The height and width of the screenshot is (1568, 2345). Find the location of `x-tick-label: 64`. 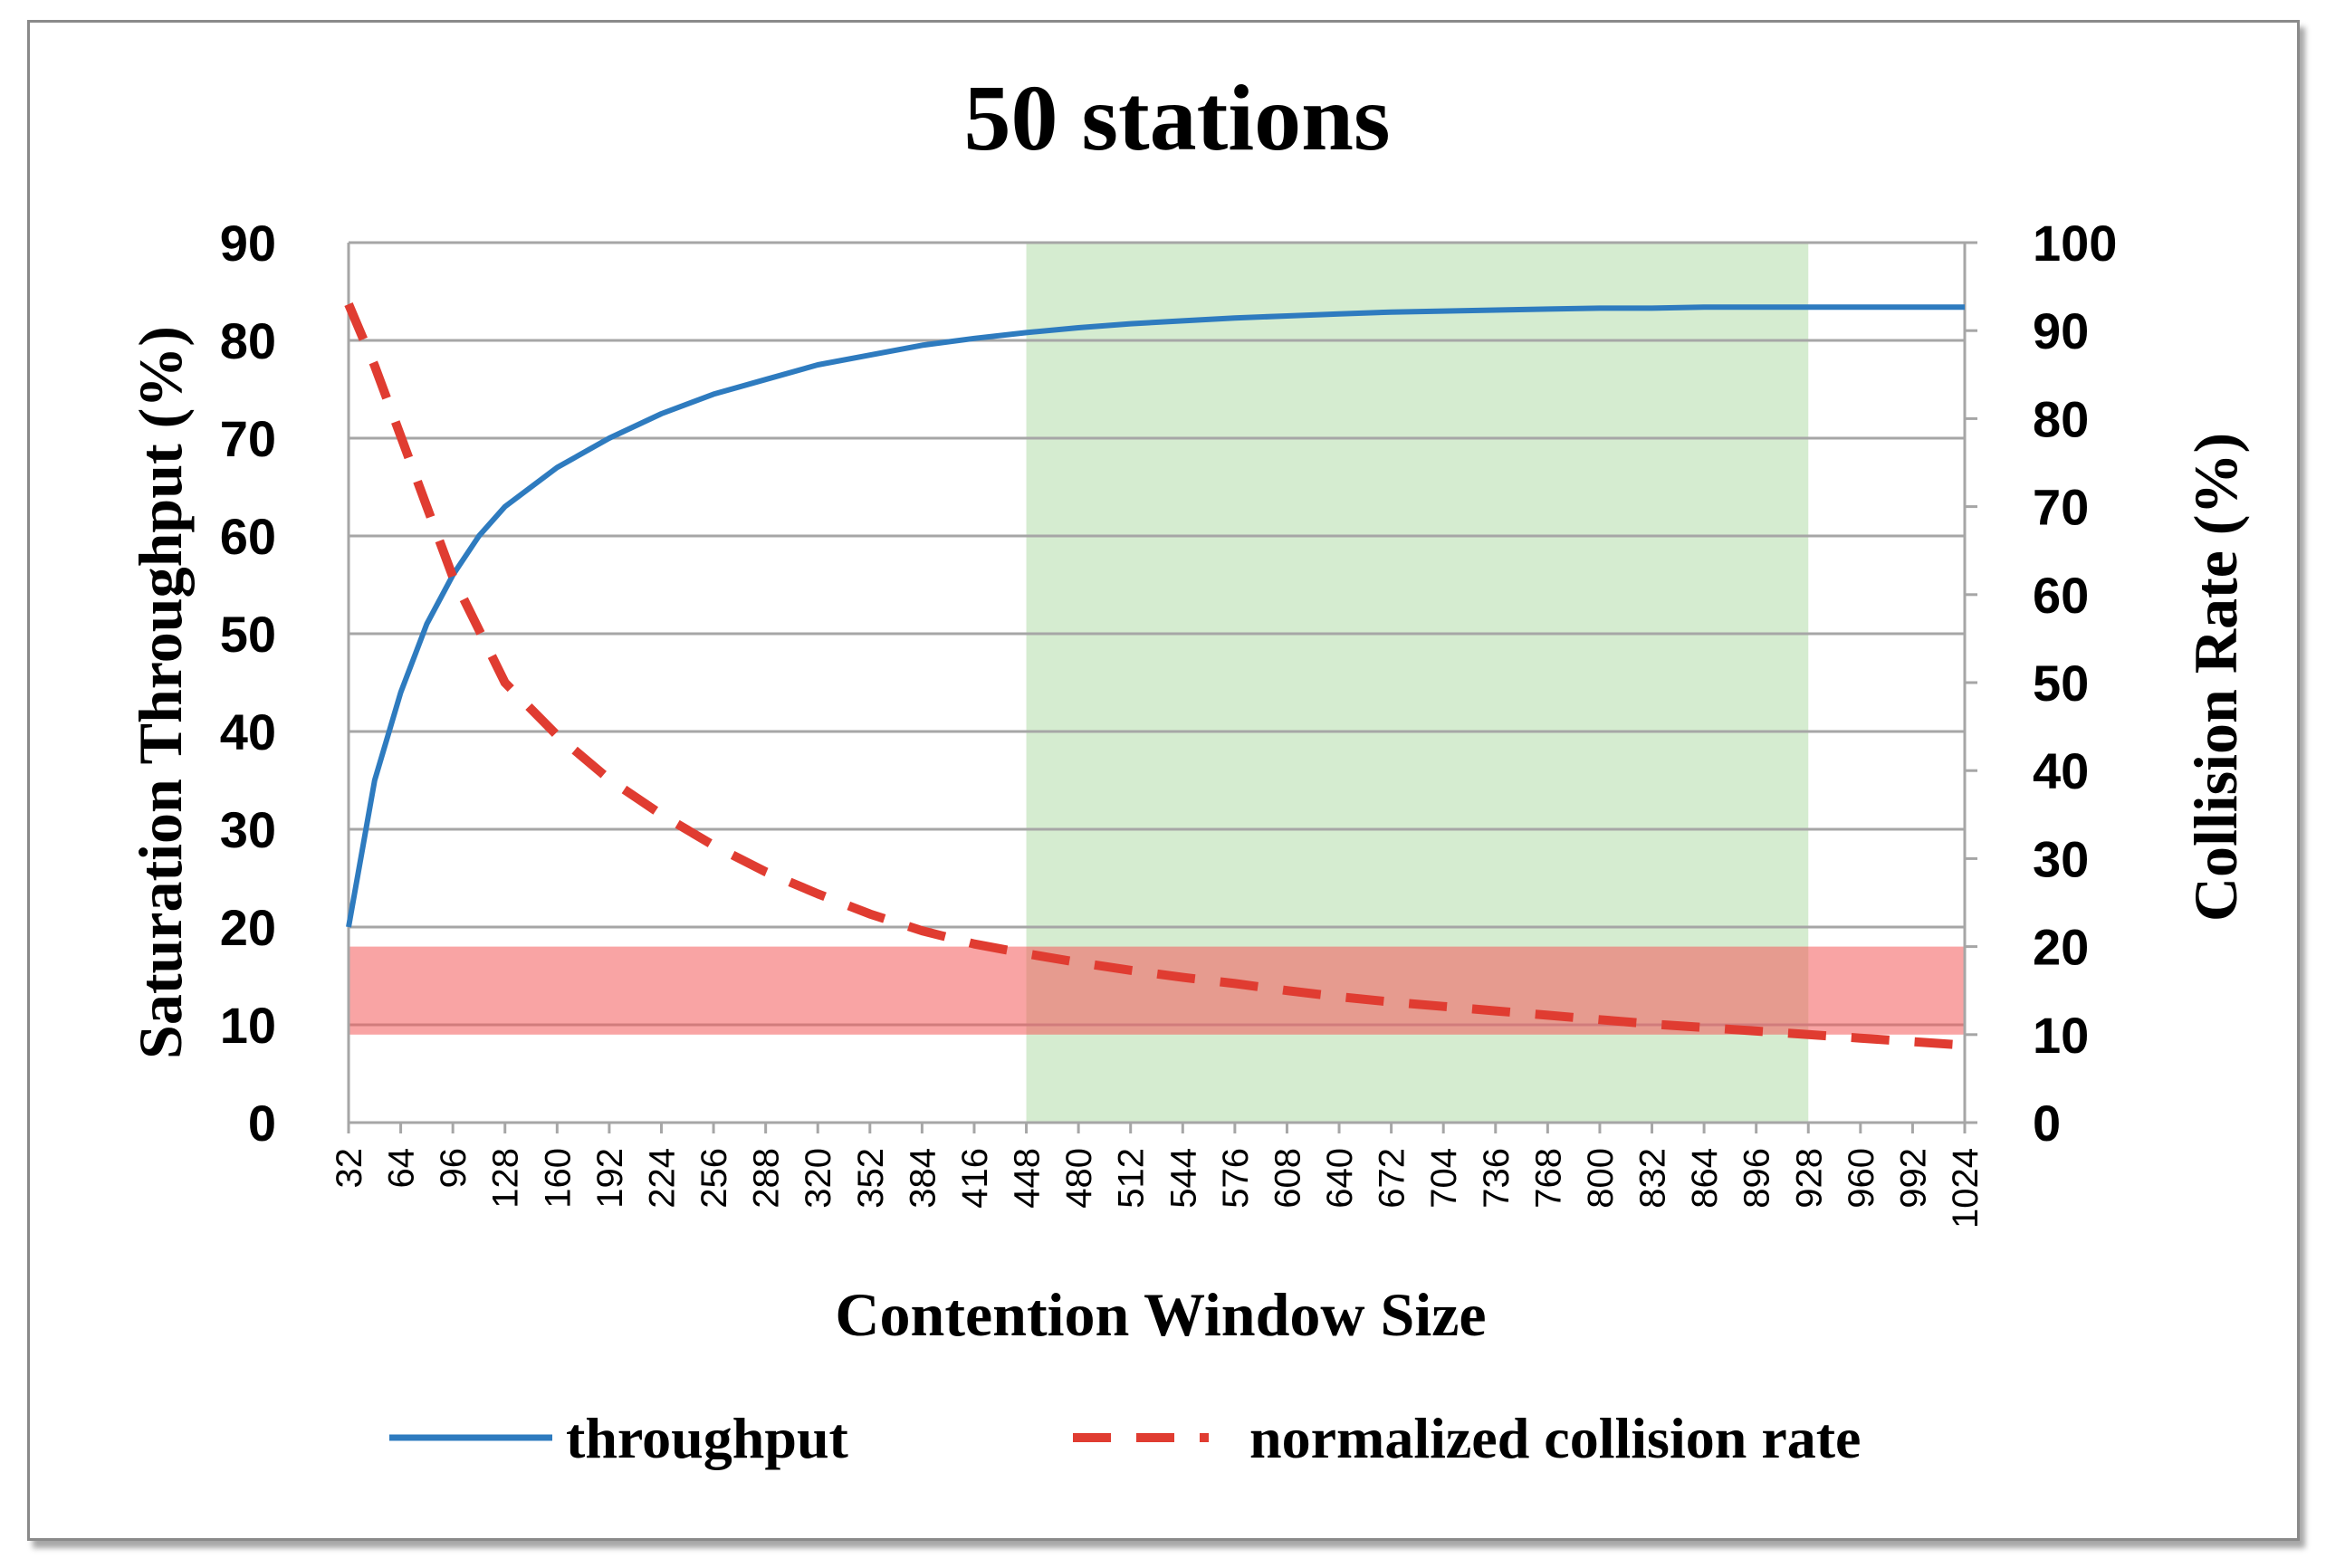

x-tick-label: 64 is located at coordinates (402, 1168).